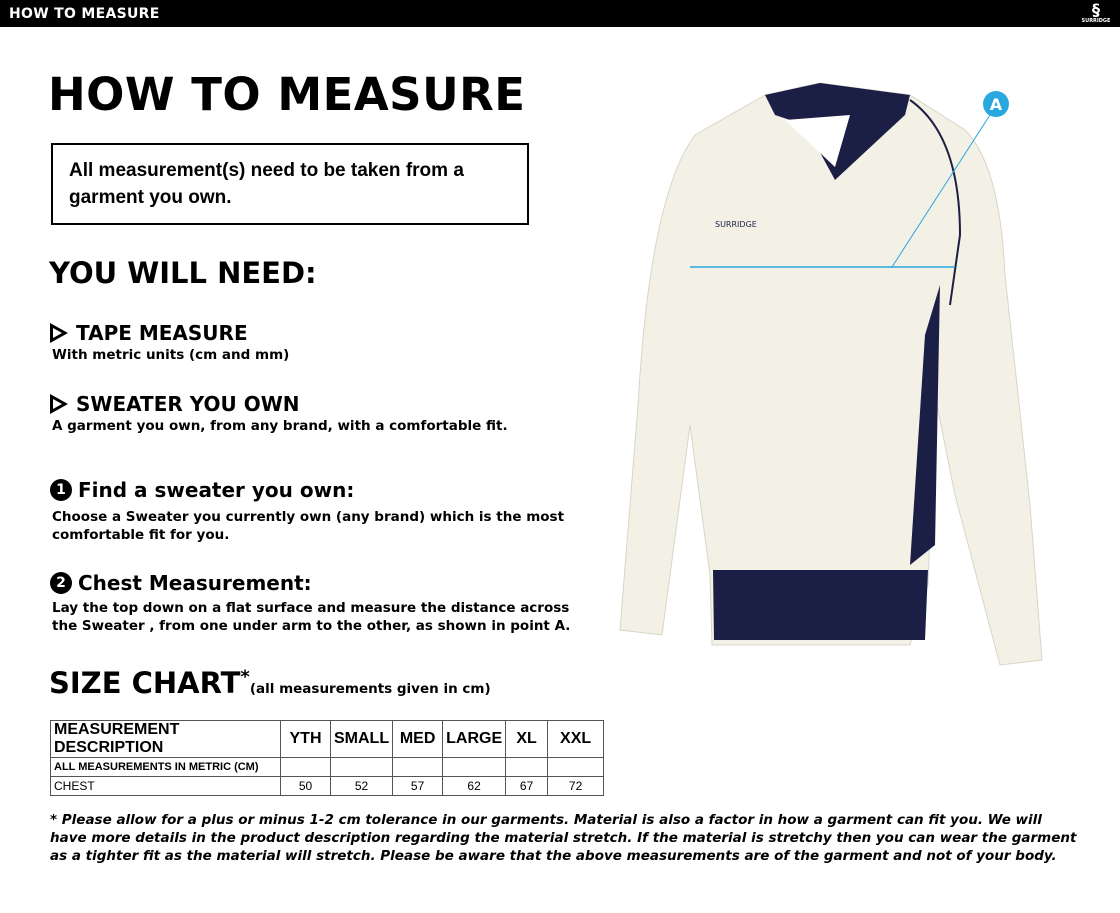 This screenshot has height=913, width=1120. I want to click on need-text: With metric units (cm and mm), so click(171, 355).